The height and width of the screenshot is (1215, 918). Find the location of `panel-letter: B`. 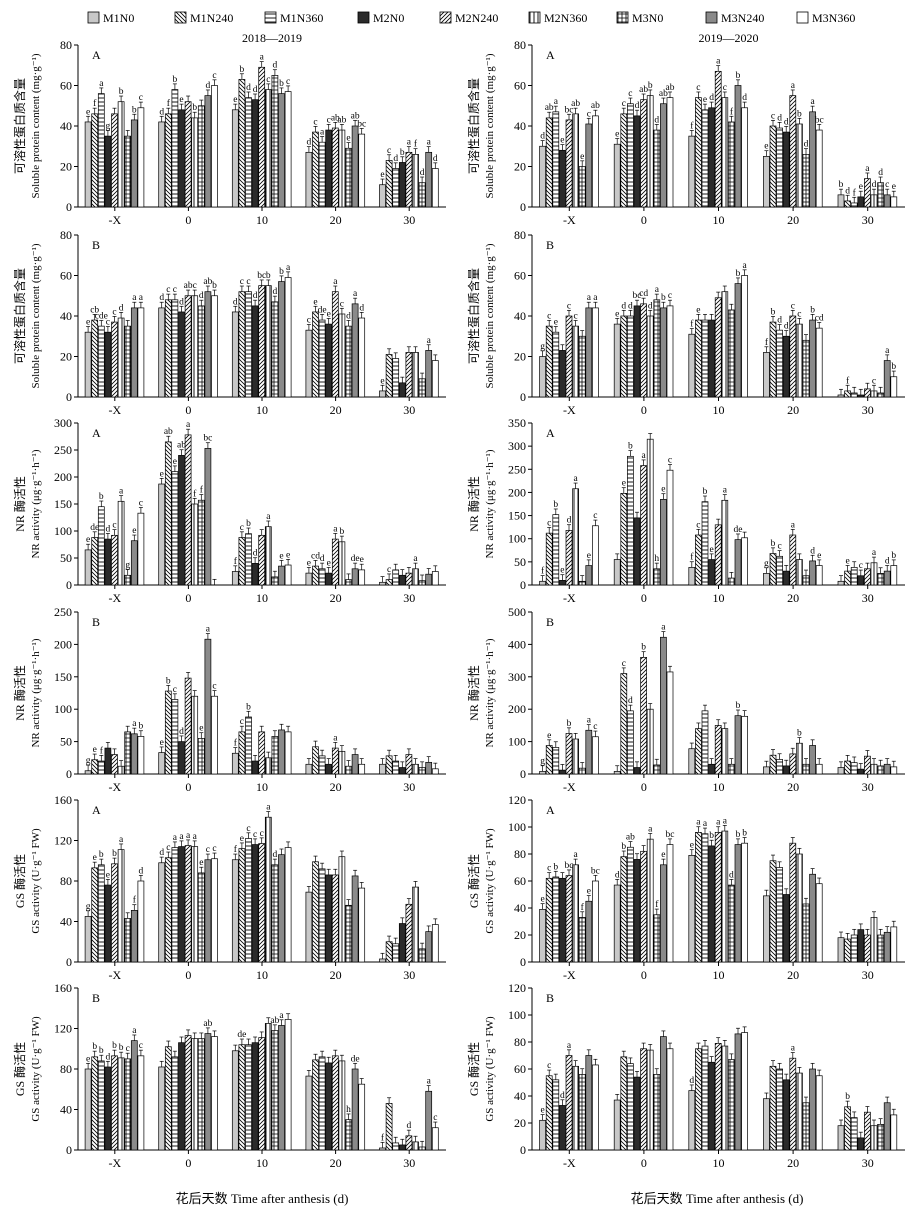

panel-letter: B is located at coordinates (96, 245).